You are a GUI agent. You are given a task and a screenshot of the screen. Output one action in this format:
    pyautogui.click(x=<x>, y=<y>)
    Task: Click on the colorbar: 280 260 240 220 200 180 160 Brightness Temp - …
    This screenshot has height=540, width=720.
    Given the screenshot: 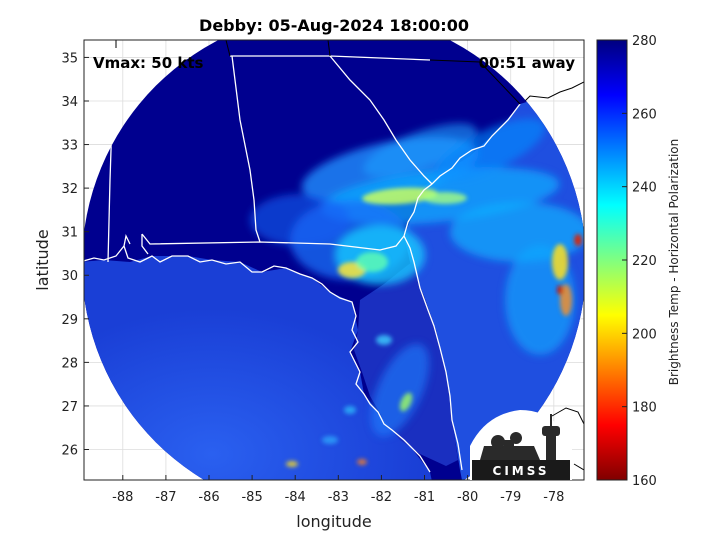 What is the action you would take?
    pyautogui.click(x=638, y=261)
    